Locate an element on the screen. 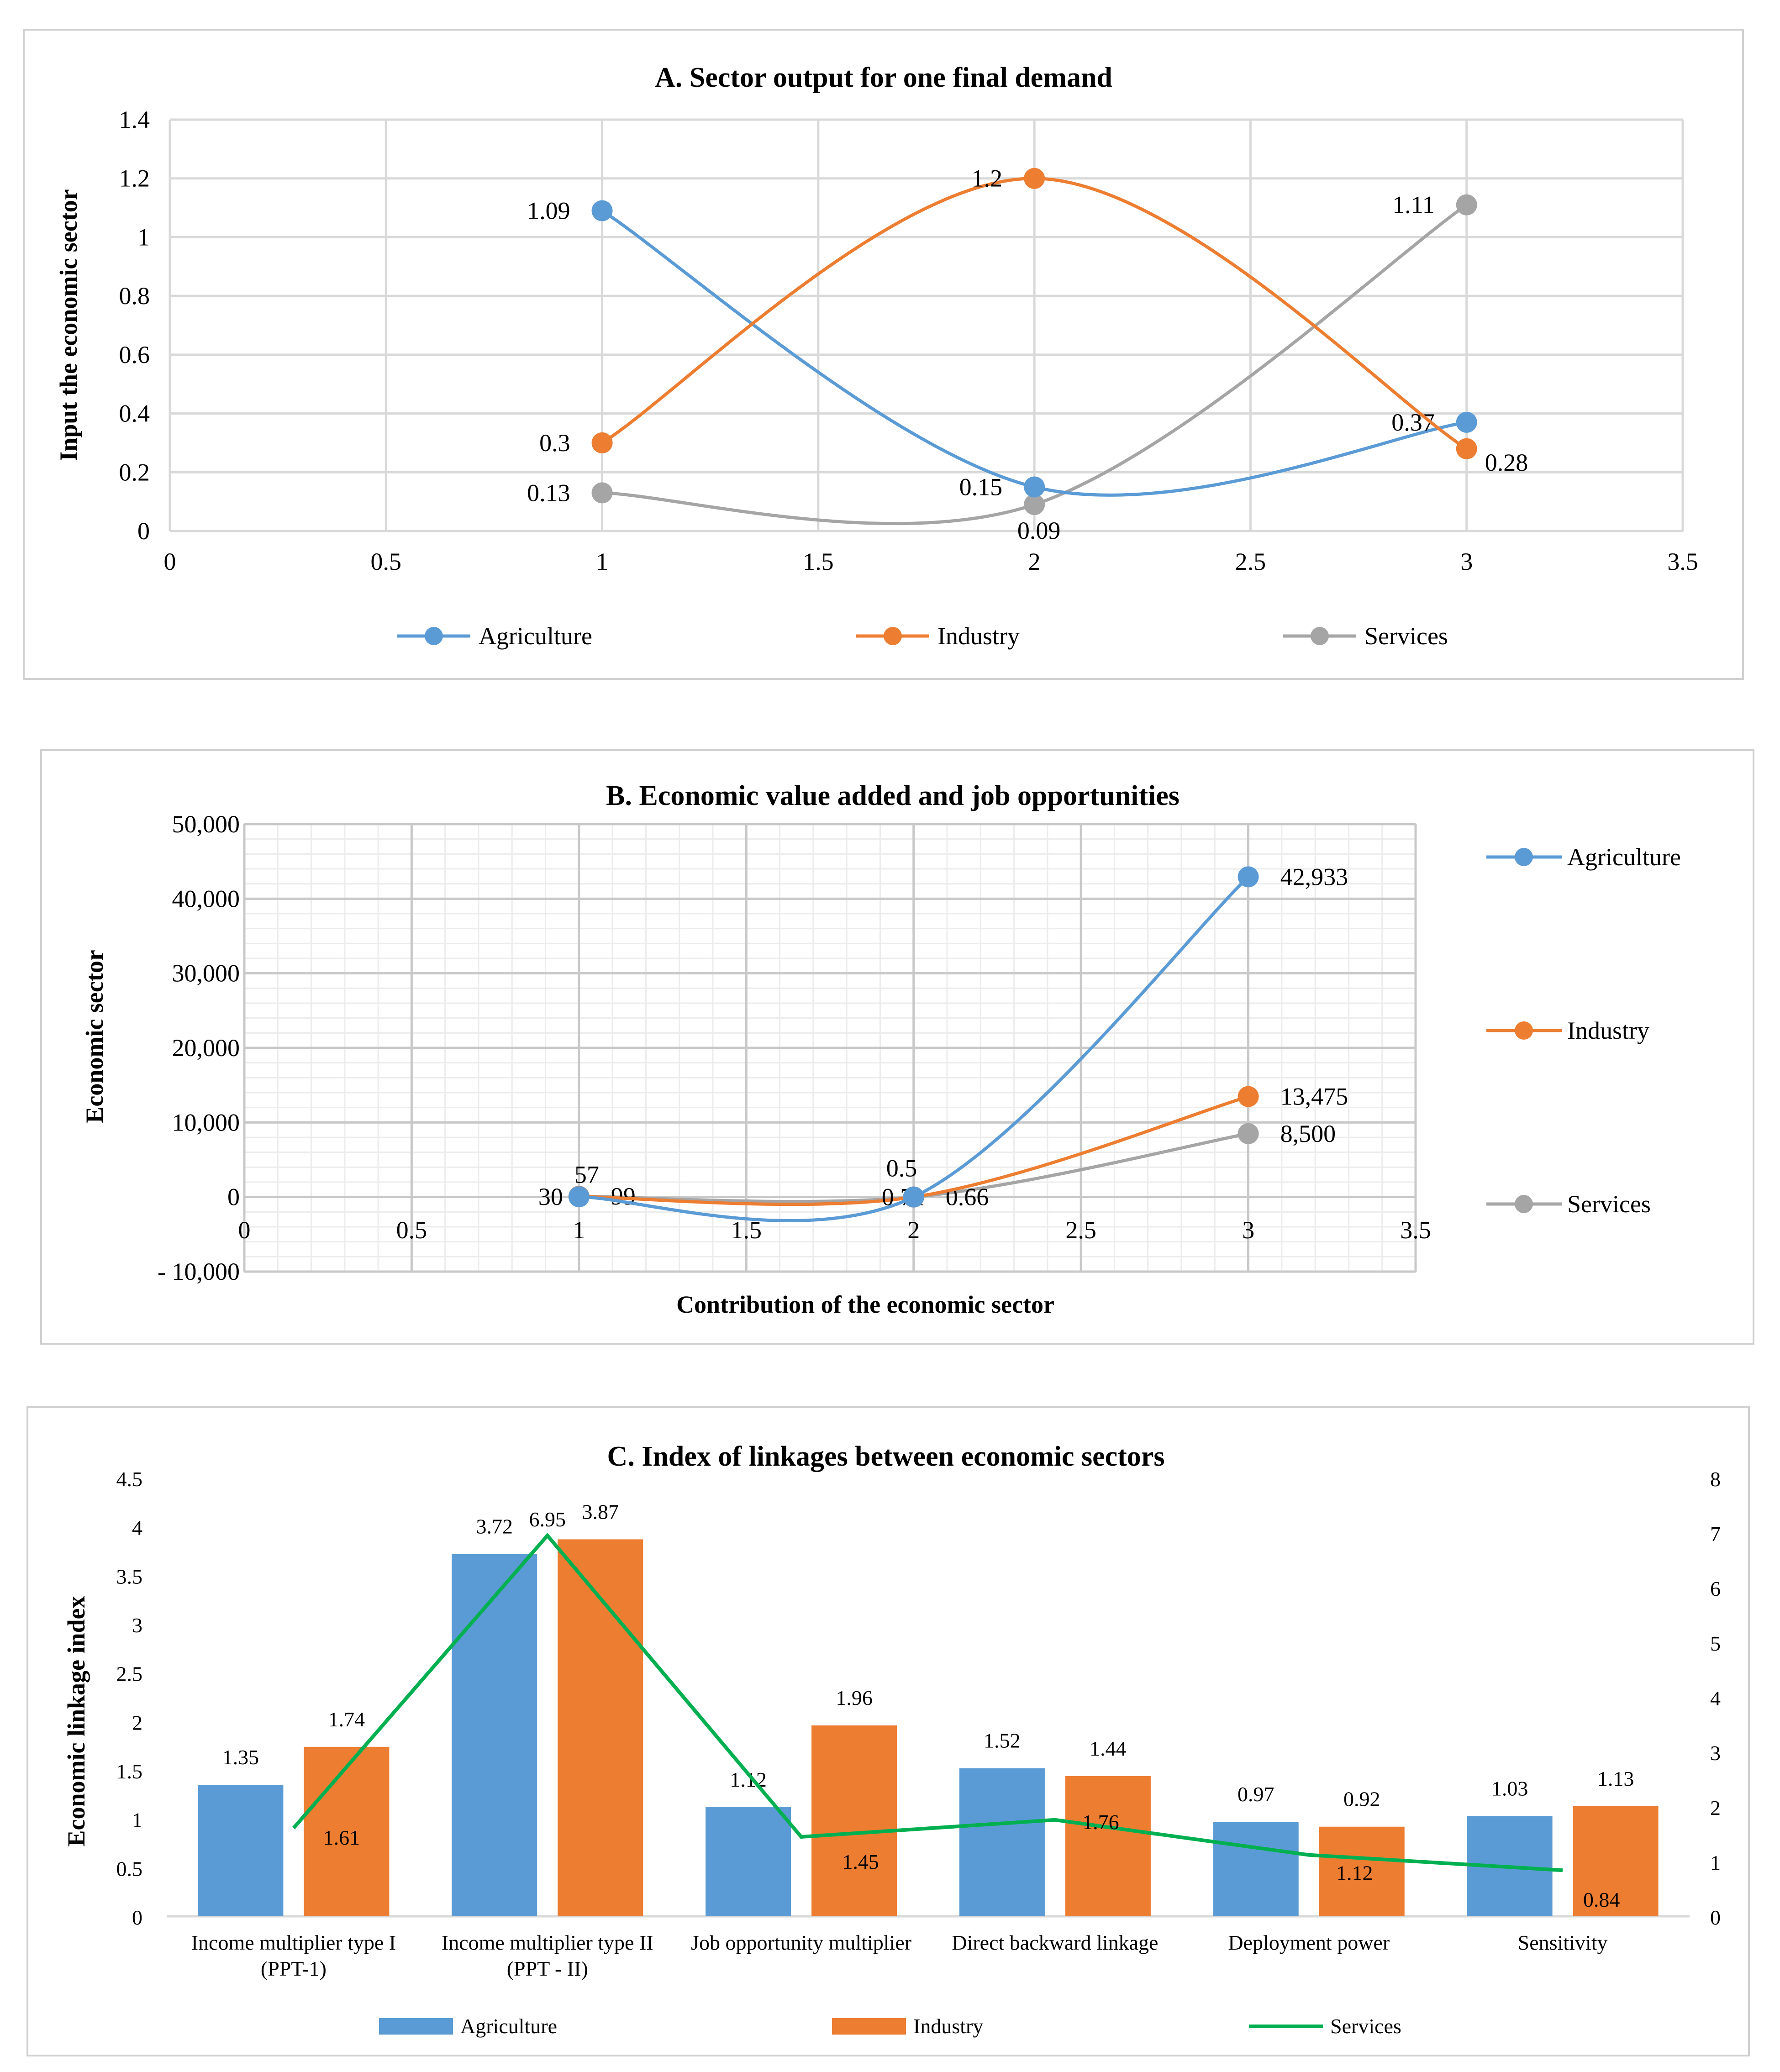 The width and height of the screenshot is (1780, 2072). line-data-label: 1.12 is located at coordinates (1354, 1873).